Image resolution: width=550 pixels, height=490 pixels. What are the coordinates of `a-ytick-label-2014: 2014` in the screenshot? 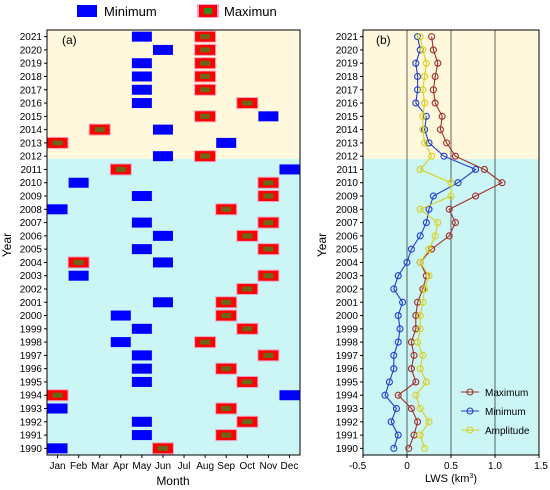 It's located at (31, 130).